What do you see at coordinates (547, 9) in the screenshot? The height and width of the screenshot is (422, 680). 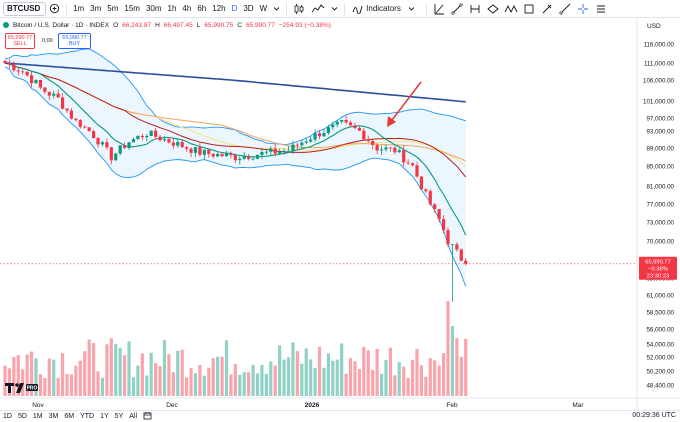 I see `brush-icon` at bounding box center [547, 9].